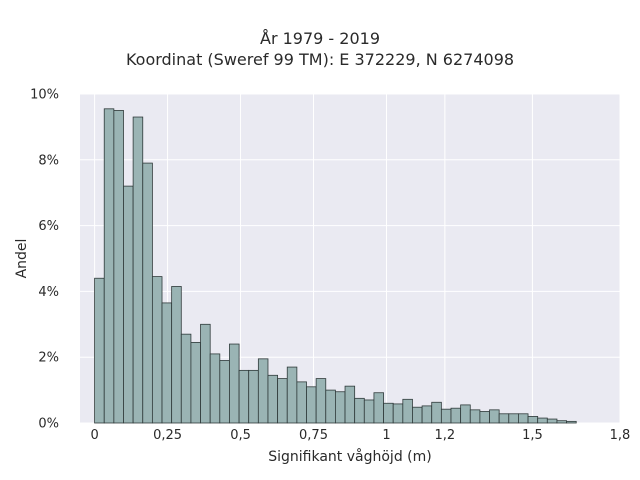 Image resolution: width=640 pixels, height=480 pixels. What do you see at coordinates (532, 435) in the screenshot?
I see `x-tick-label-6: 1,5` at bounding box center [532, 435].